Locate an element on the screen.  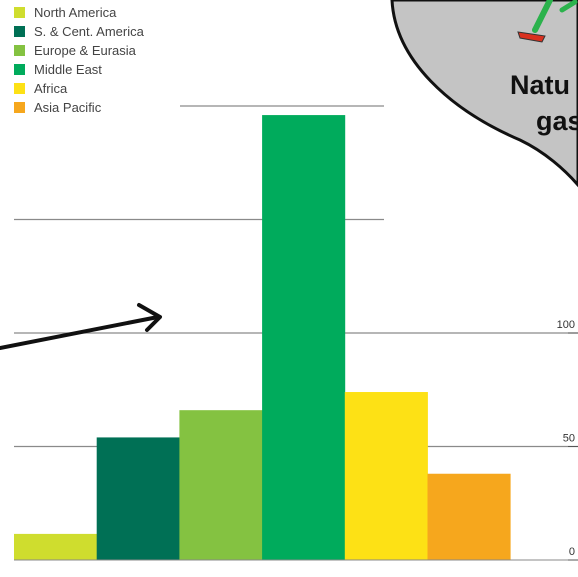
gas-pump-icon is located at coordinates (547, 21).